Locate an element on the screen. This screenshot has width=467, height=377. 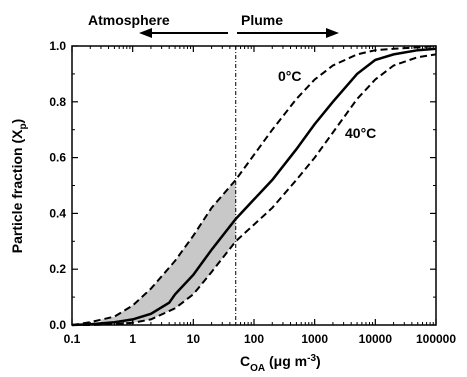
y-tick-label: 0.0 is located at coordinates (57, 325).